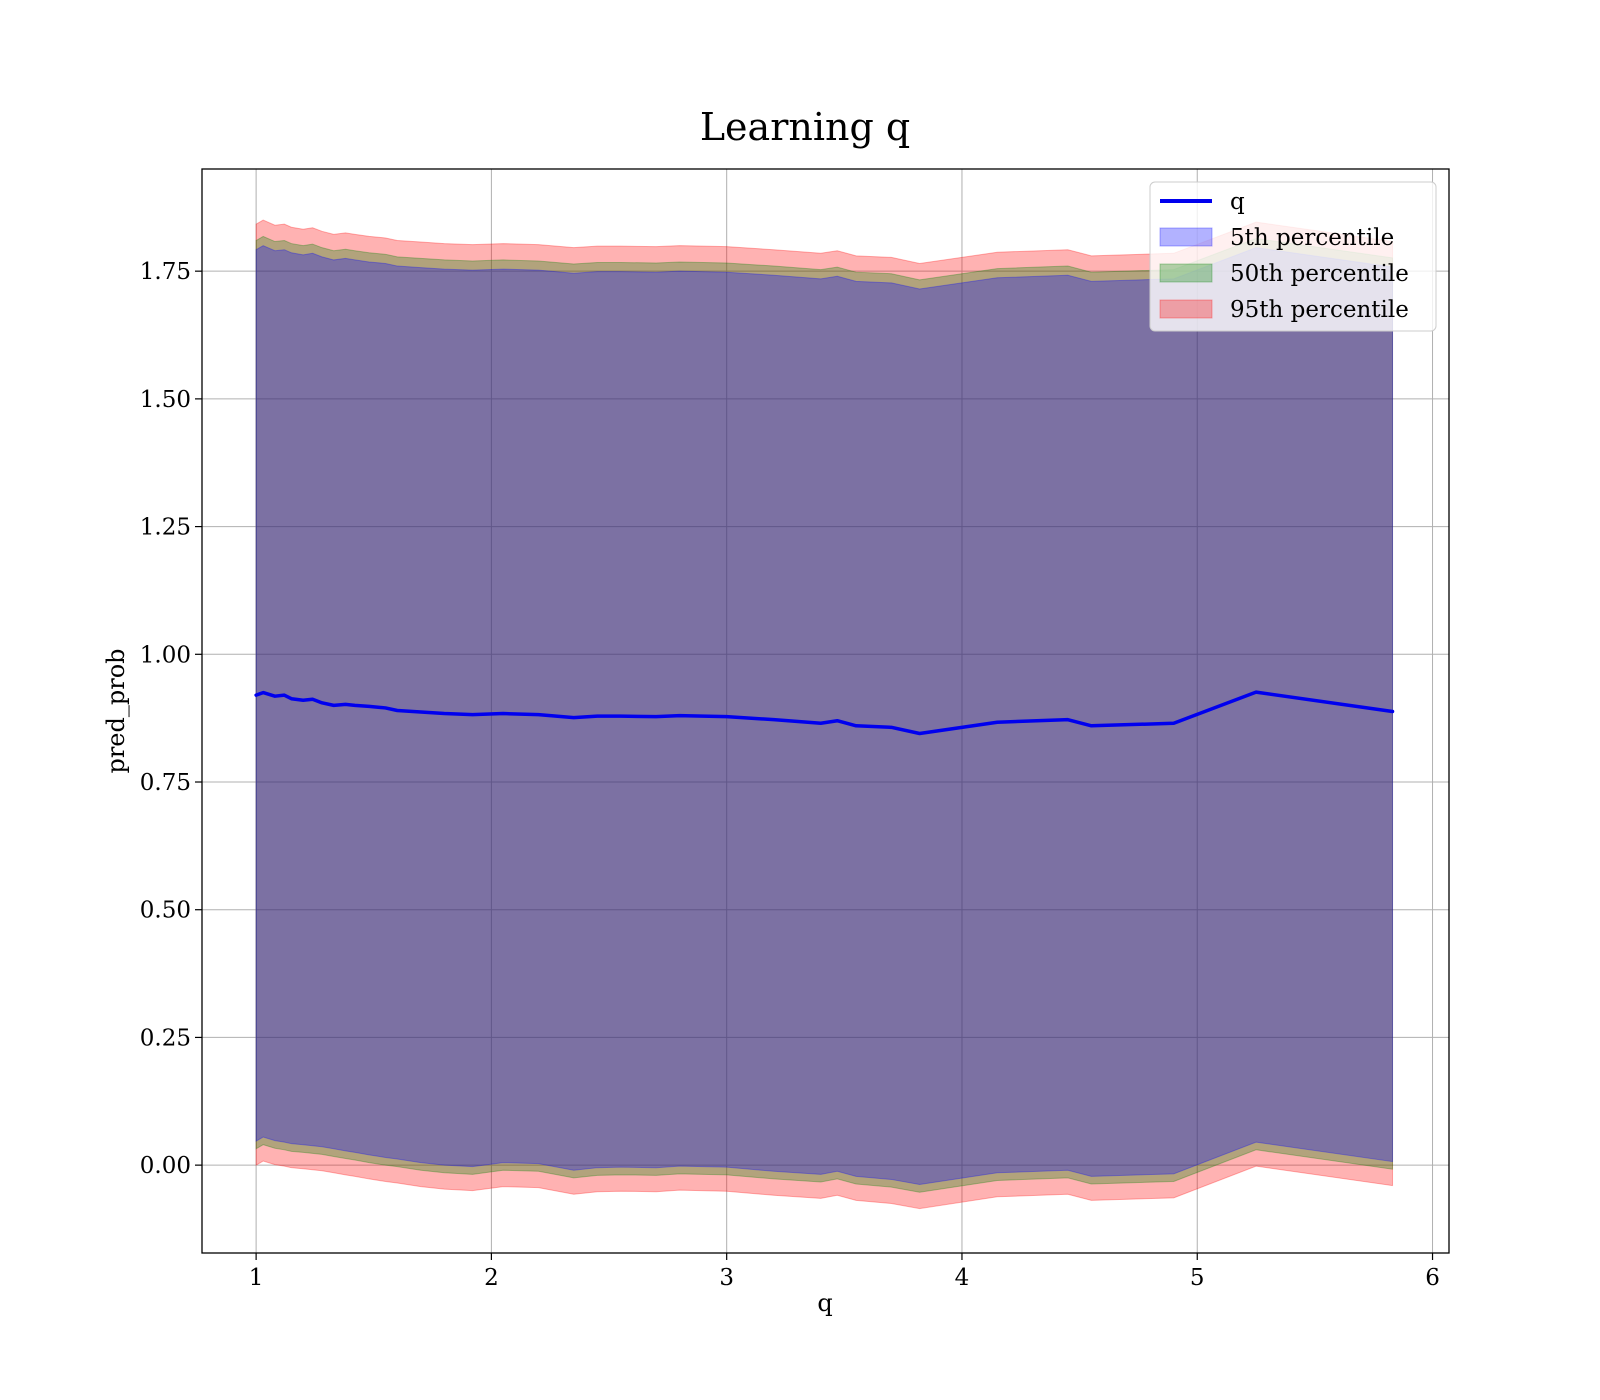  Describe the element at coordinates (165, 783) in the screenshot. I see `y-tick-label: 0.75` at that location.